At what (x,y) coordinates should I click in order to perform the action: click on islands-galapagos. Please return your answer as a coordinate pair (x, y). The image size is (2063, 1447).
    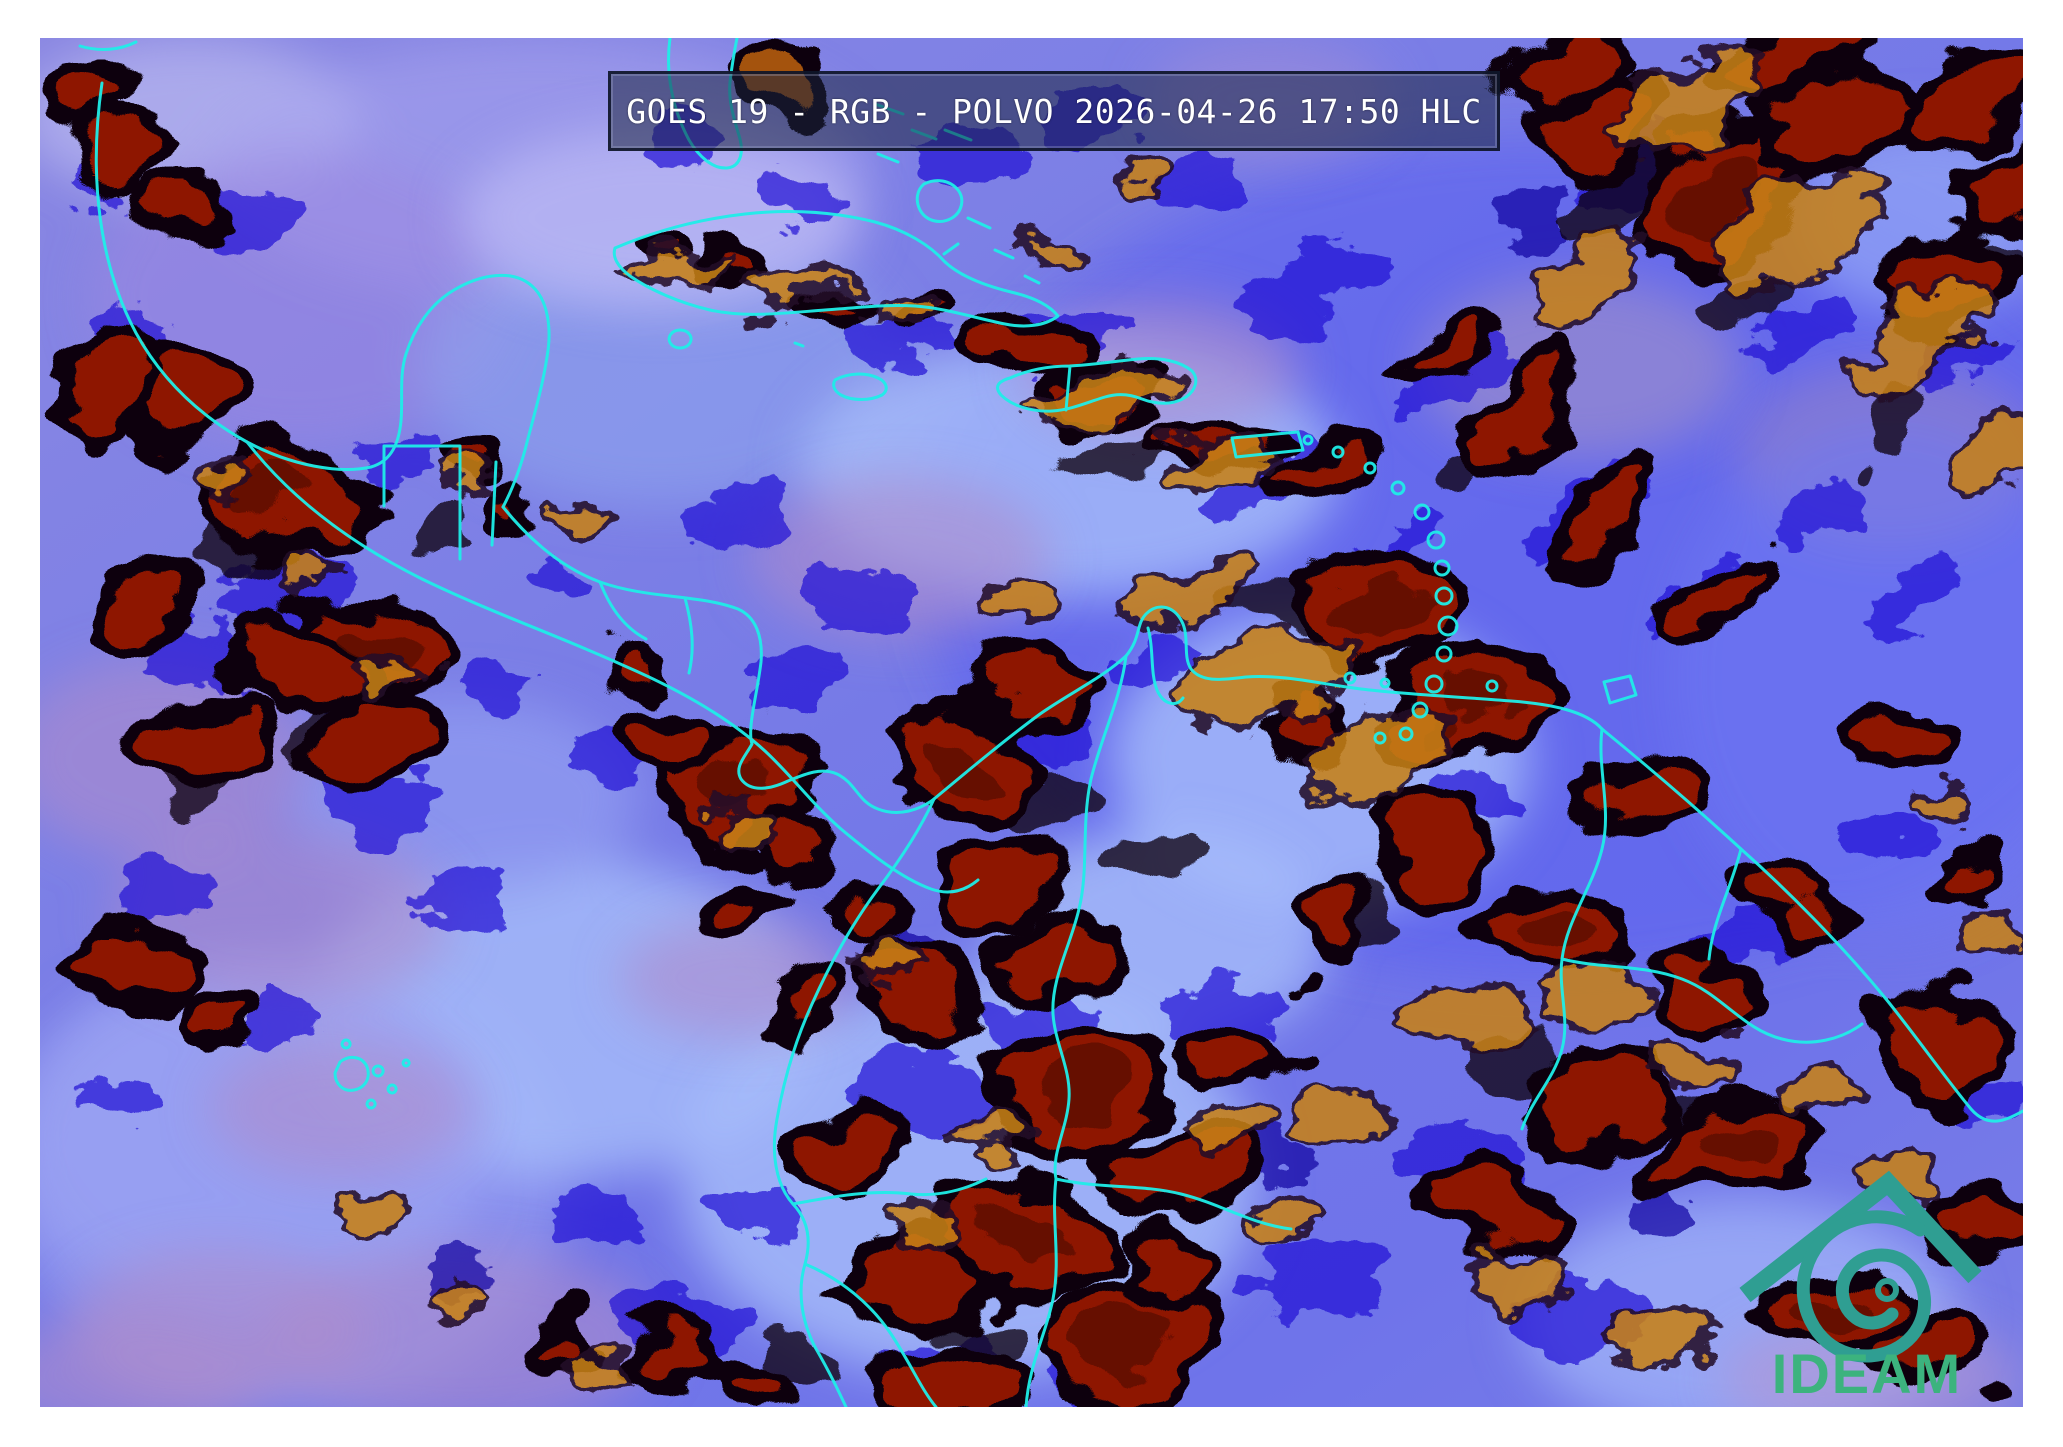
    Looking at the image, I should click on (372, 1074).